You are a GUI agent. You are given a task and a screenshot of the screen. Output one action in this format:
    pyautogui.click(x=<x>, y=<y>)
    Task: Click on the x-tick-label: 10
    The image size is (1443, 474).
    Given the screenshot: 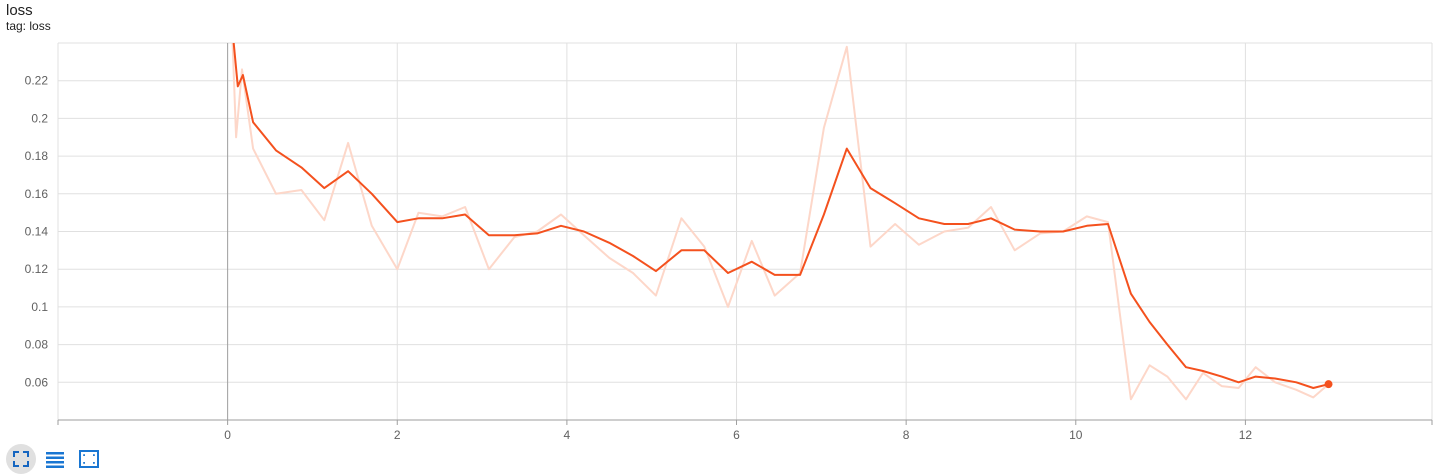 What is the action you would take?
    pyautogui.click(x=1076, y=435)
    